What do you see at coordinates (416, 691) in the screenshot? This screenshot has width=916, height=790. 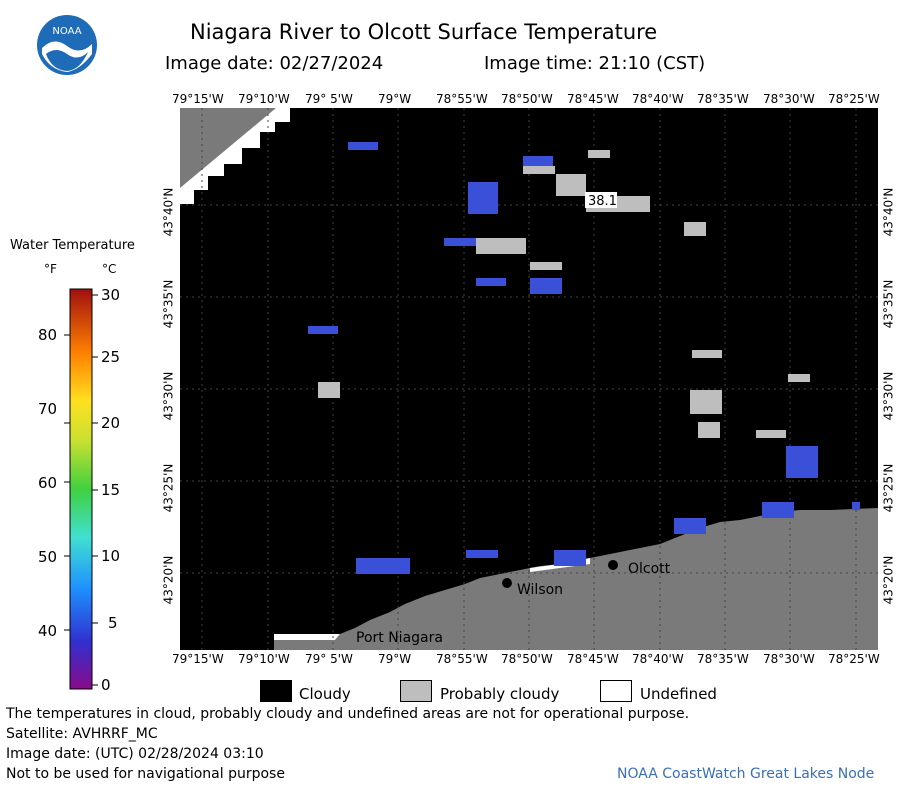 I see `legend-probably-cloudy-swatch` at bounding box center [416, 691].